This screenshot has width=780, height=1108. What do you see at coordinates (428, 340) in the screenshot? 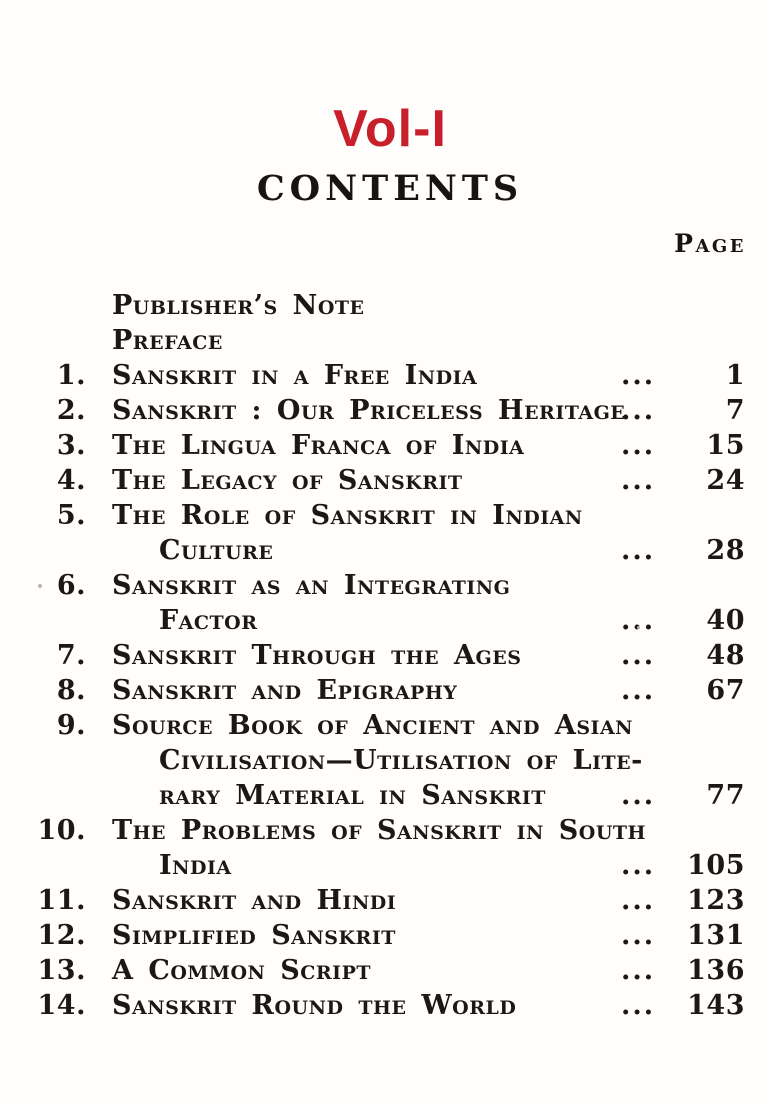
I see `entry-title: Preface` at bounding box center [428, 340].